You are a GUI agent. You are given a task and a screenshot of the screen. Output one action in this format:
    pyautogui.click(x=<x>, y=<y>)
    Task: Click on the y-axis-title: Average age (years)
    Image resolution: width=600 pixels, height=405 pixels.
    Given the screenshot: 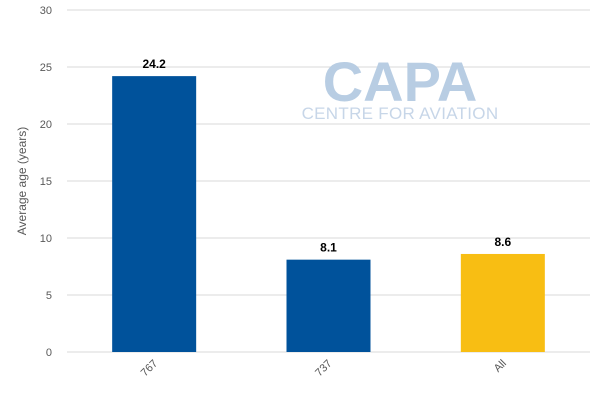 What is the action you would take?
    pyautogui.click(x=22, y=181)
    